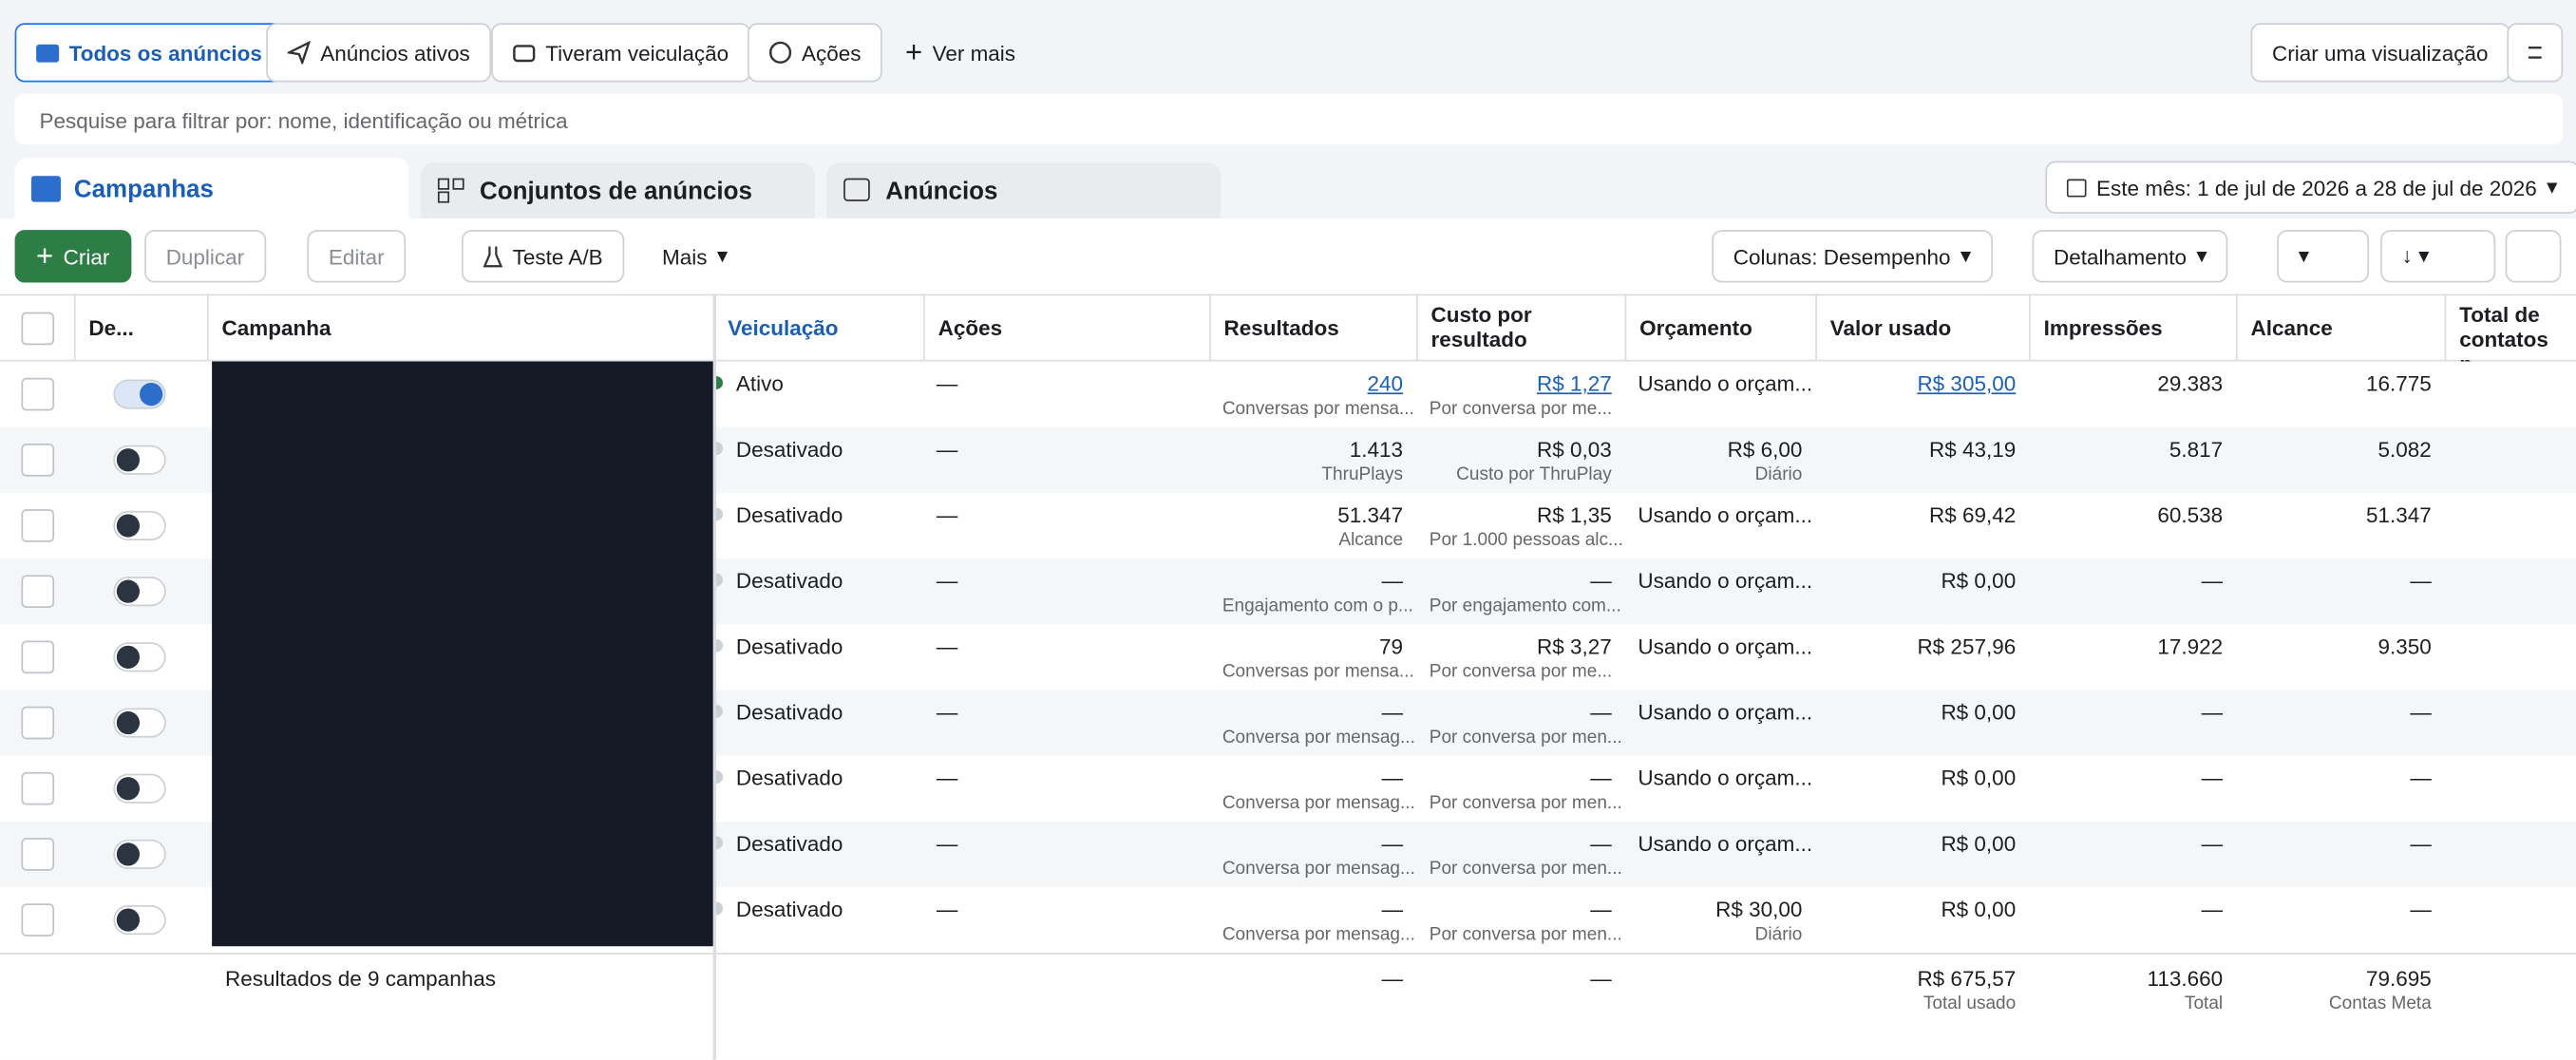 Image resolution: width=2576 pixels, height=1060 pixels. I want to click on label: Duplicar, so click(205, 256).